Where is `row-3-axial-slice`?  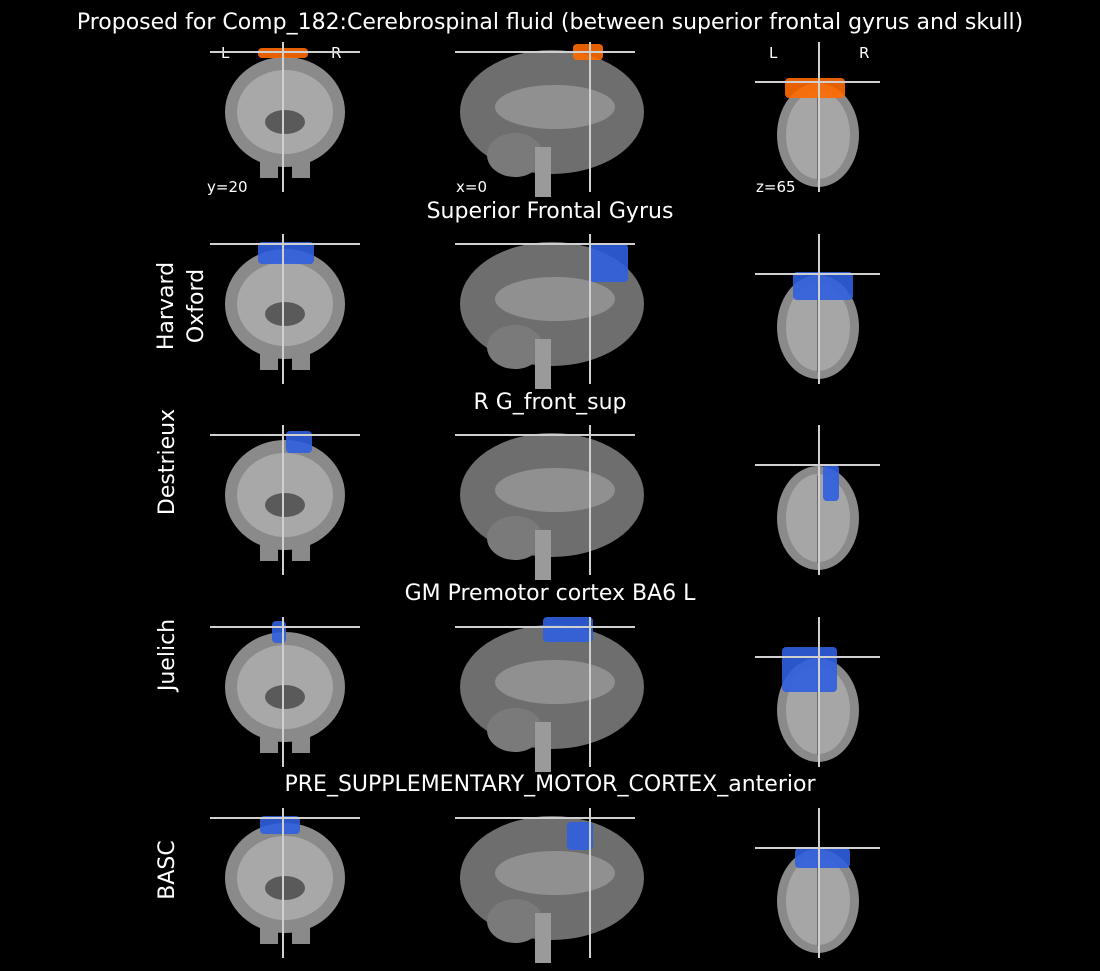
row-3-axial-slice is located at coordinates (817, 692).